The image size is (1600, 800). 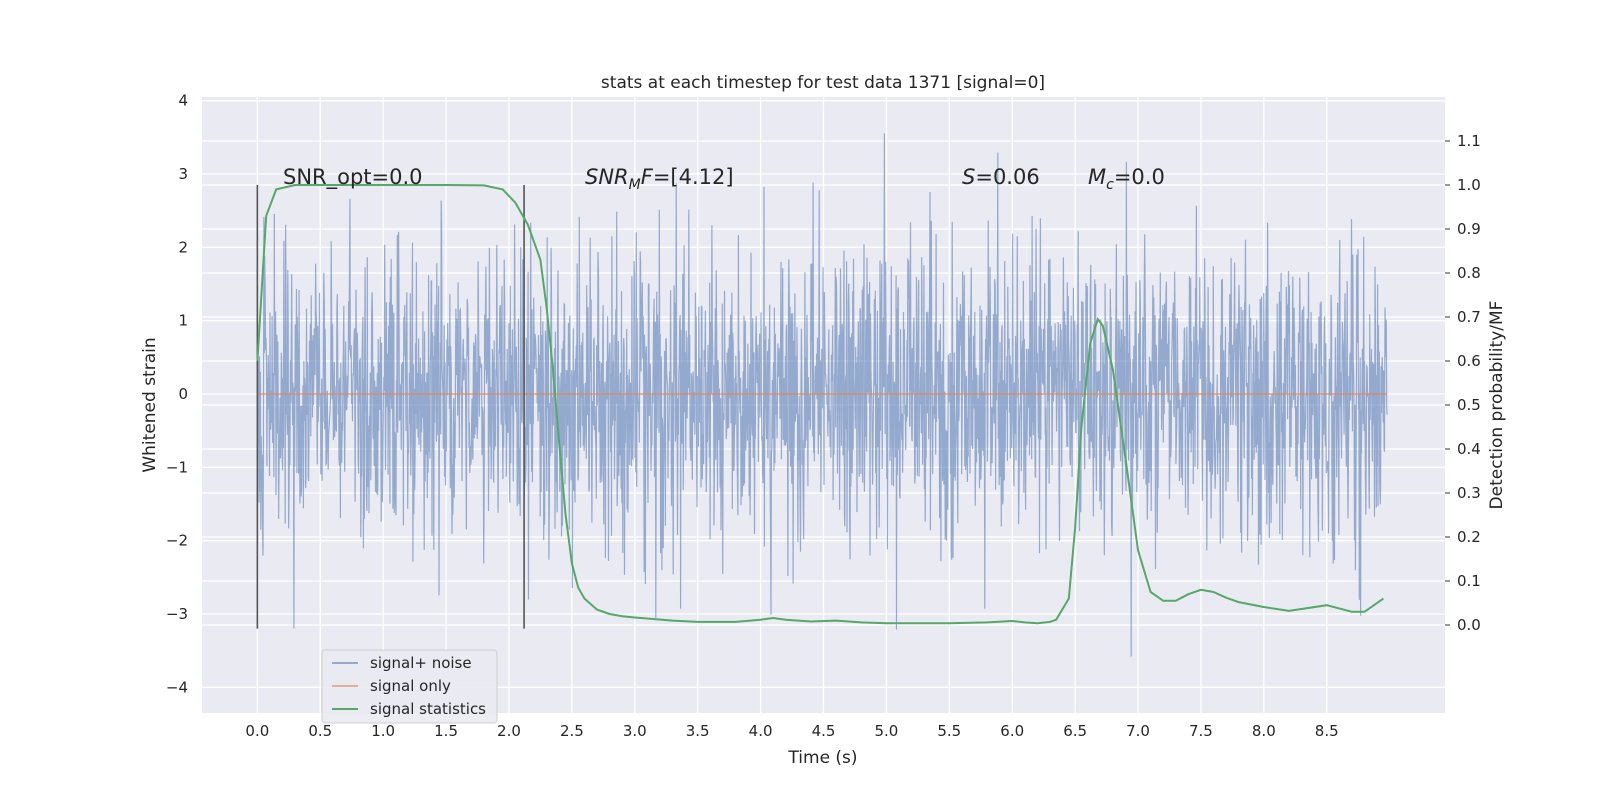 I want to click on y-right-tick-label-4: 0.4, so click(x=1469, y=449).